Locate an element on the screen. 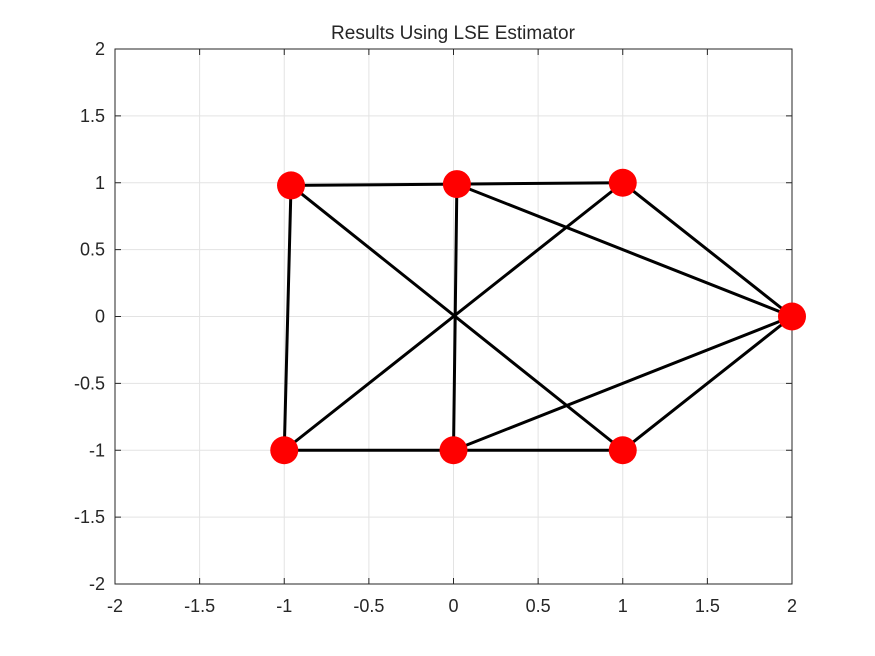 The image size is (875, 656). x-tick-label: -0.5 is located at coordinates (368, 606).